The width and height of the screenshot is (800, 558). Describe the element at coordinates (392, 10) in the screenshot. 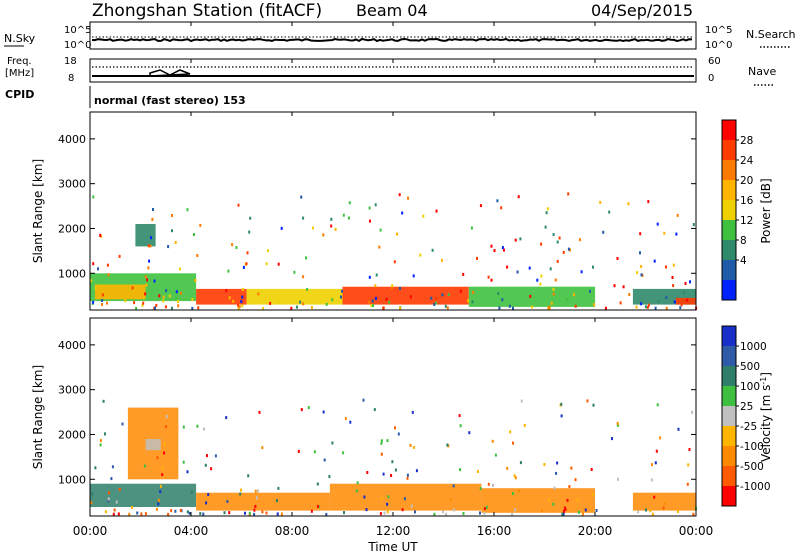

I see `beam-label: Beam 04` at that location.